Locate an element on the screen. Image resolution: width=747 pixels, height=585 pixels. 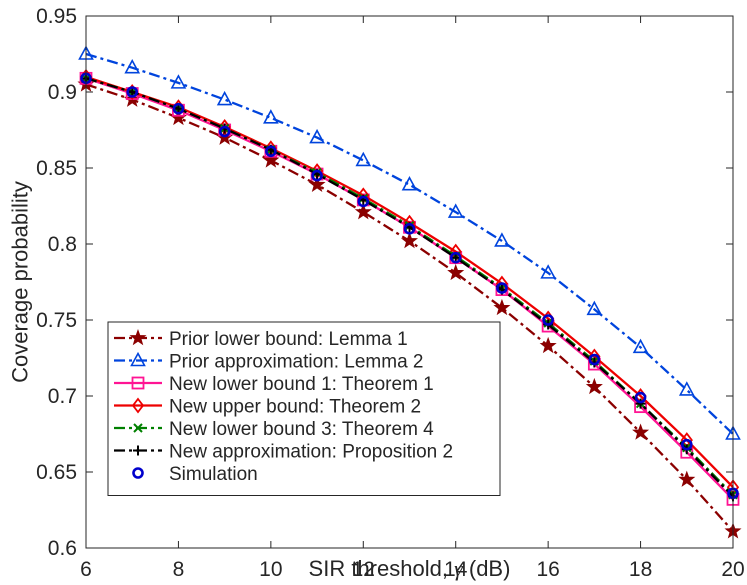
legend-entry: New lower bound 1: Theorem 1 is located at coordinates (274, 384).